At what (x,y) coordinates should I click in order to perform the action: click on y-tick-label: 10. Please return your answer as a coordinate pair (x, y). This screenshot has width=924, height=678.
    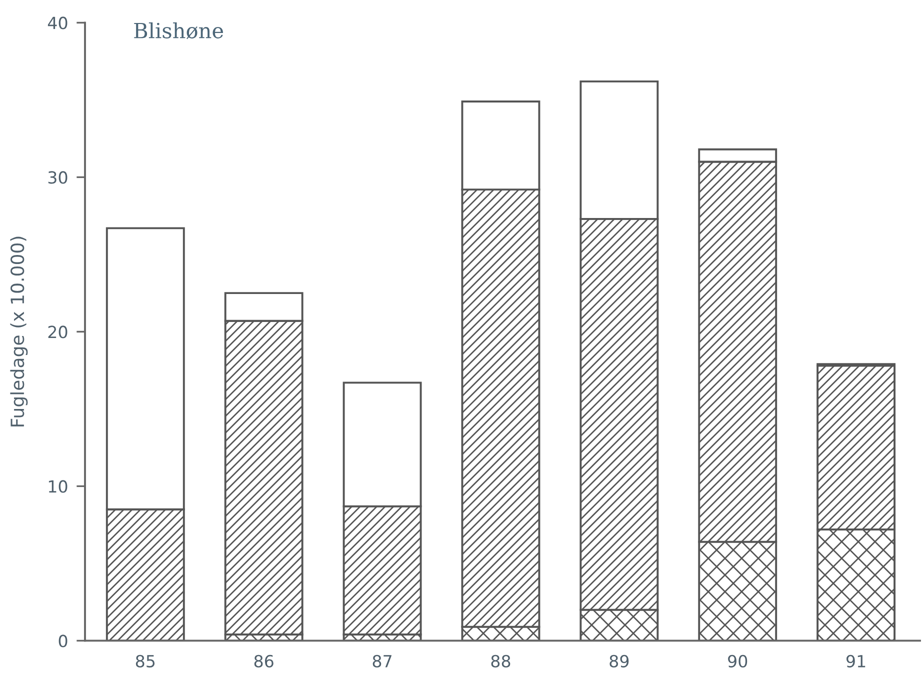
    Looking at the image, I should click on (58, 486).